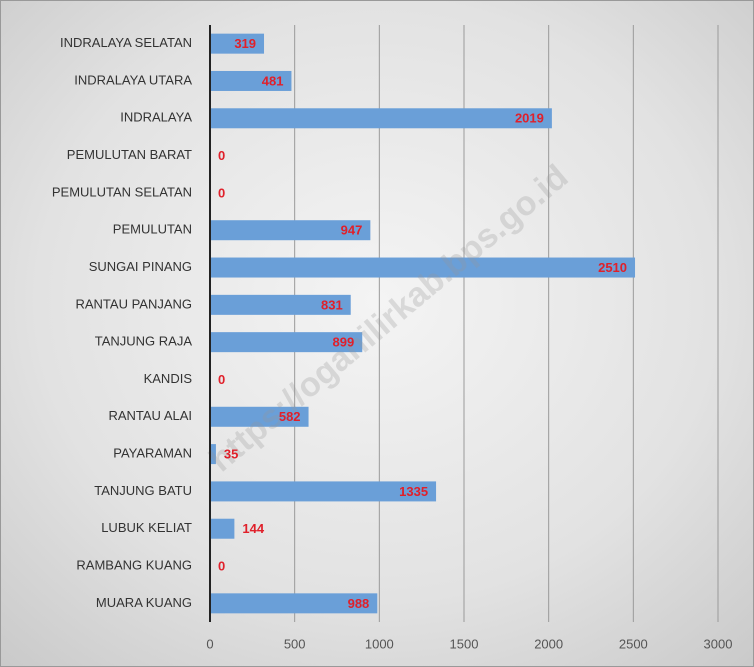 The height and width of the screenshot is (667, 754). I want to click on data-label: 988, so click(359, 603).